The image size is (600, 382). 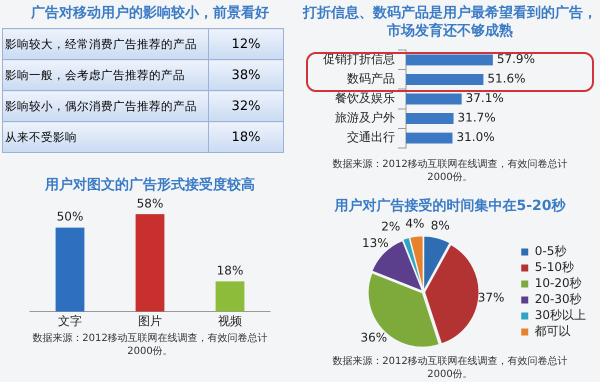 What do you see at coordinates (365, 117) in the screenshot?
I see `y-tick-label: 旅游及户外` at bounding box center [365, 117].